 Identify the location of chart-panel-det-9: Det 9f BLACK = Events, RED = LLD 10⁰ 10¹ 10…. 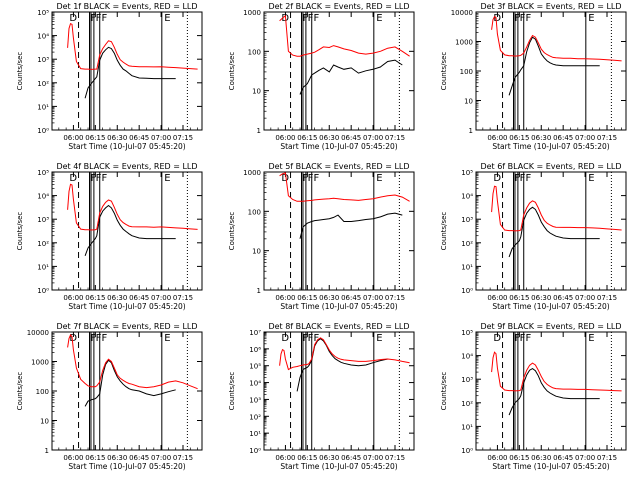
(533, 396).